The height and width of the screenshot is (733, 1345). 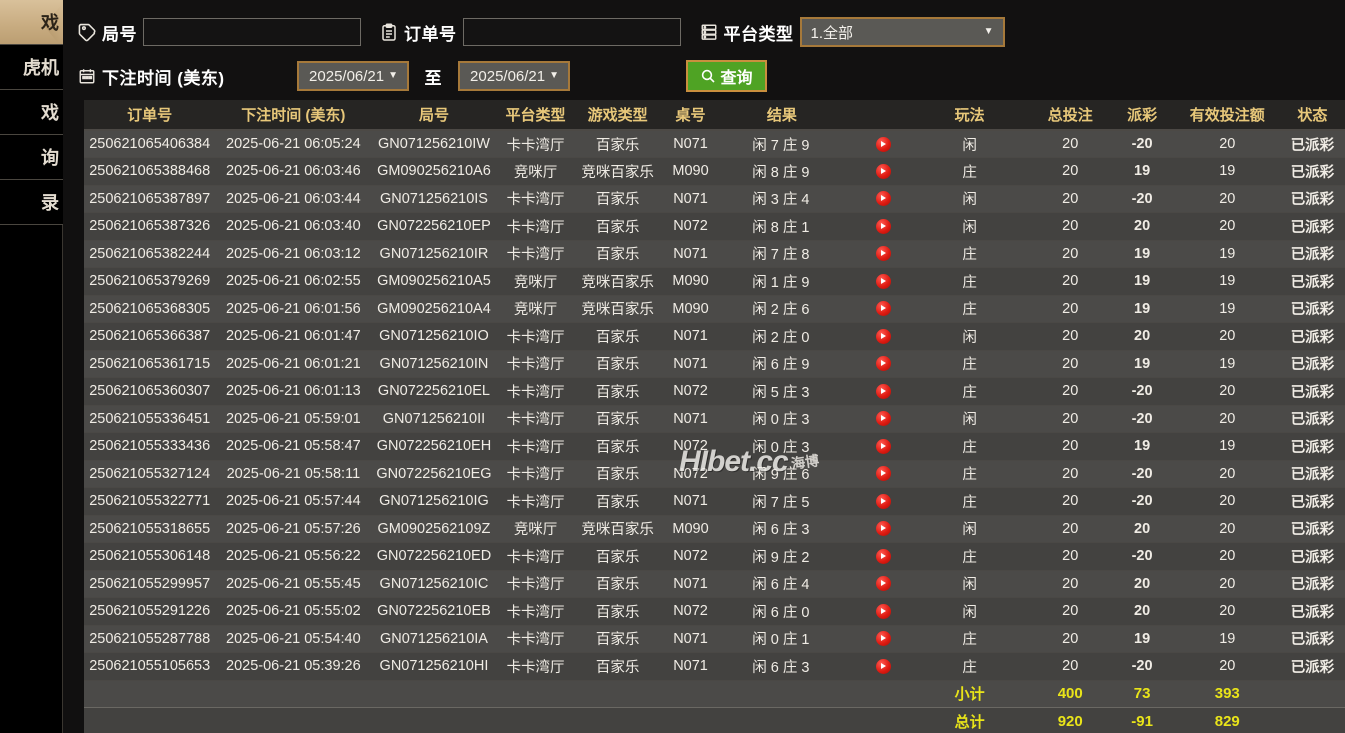 What do you see at coordinates (1142, 226) in the screenshot?
I see `cell-payout: 20` at bounding box center [1142, 226].